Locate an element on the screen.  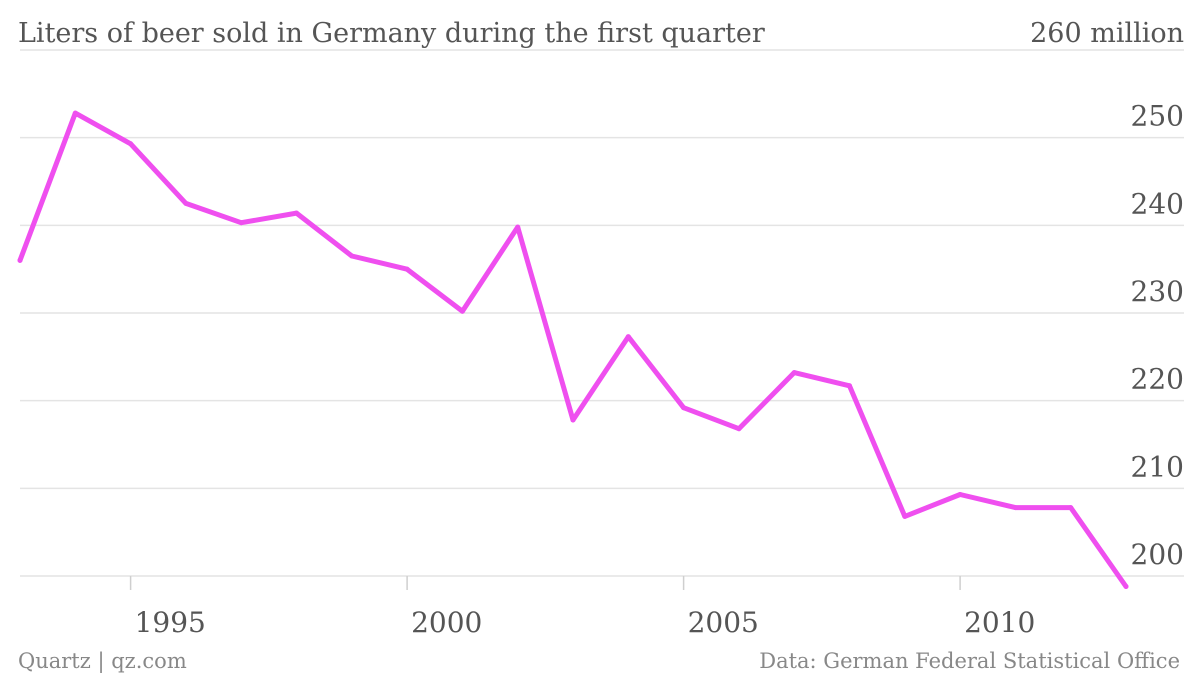
data-point-2008 is located at coordinates (849, 386).